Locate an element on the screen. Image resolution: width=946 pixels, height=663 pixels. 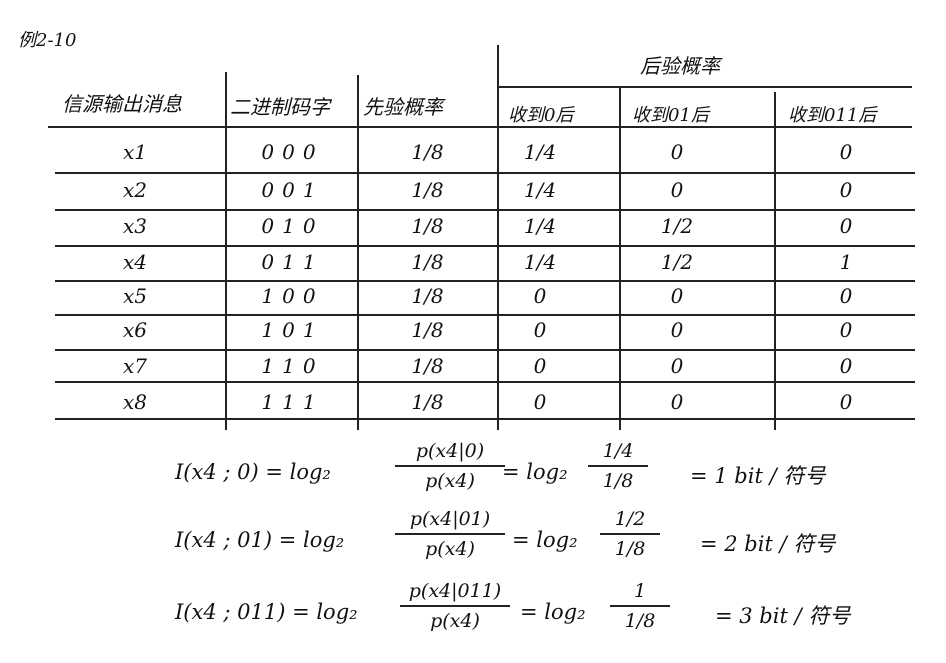
header-source: 信源输出消息 is located at coordinates (122, 104).